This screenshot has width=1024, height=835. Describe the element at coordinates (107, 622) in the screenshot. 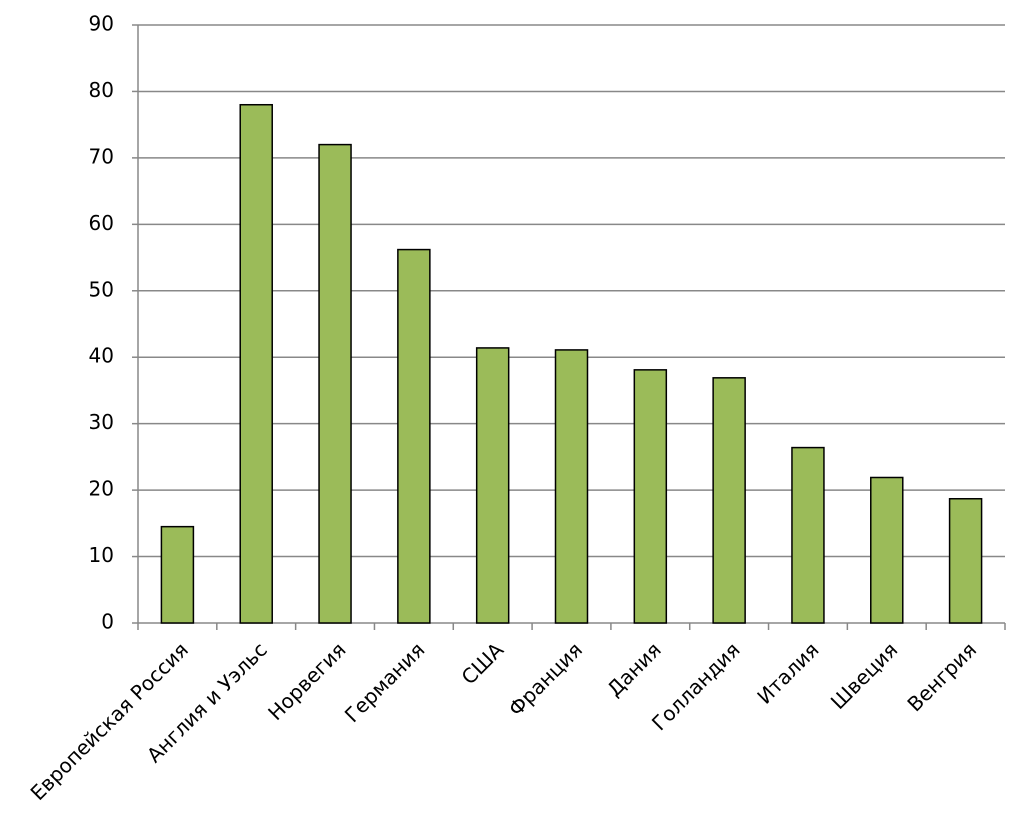

I see `y-tick-label: 0` at that location.